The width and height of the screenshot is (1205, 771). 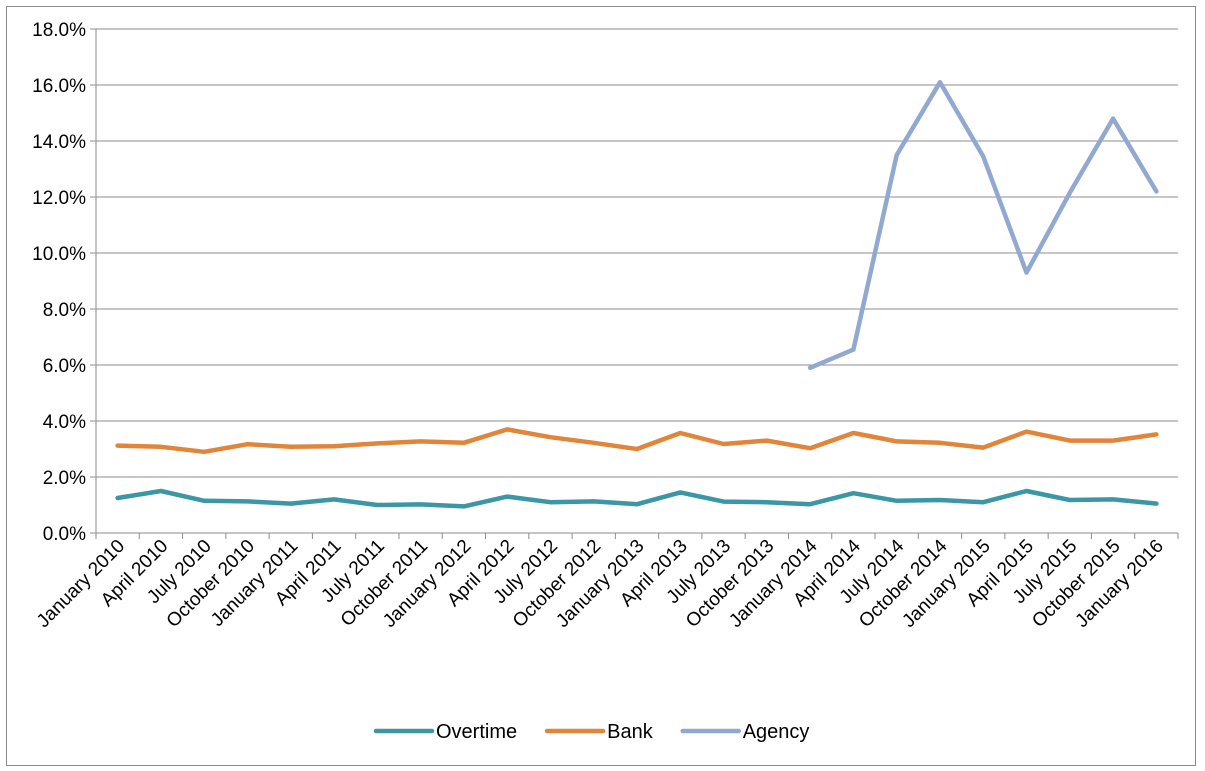 What do you see at coordinates (64, 366) in the screenshot?
I see `y-tick-label: 6.0%` at bounding box center [64, 366].